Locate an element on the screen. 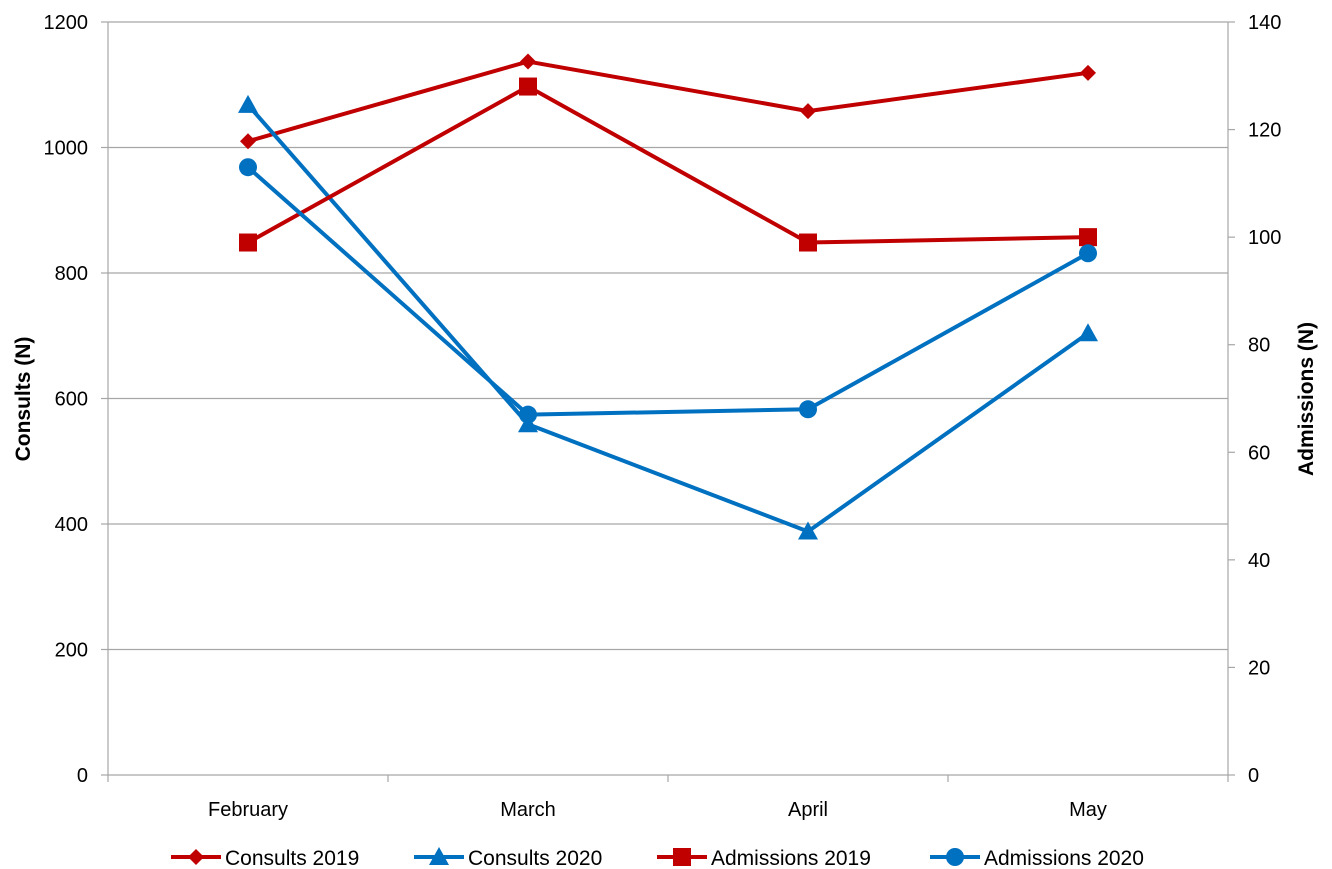 The image size is (1332, 869). legend-label: Consults 2020 is located at coordinates (535, 858).